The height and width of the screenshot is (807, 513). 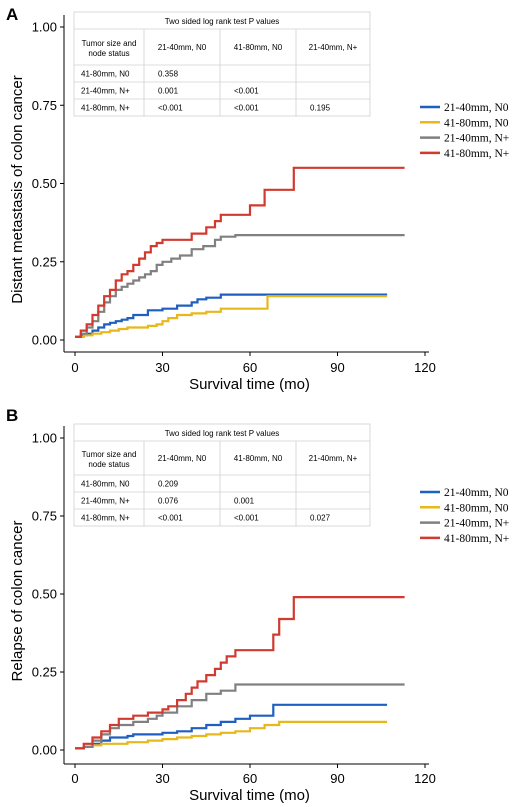 I want to click on table-border, so click(x=222, y=64).